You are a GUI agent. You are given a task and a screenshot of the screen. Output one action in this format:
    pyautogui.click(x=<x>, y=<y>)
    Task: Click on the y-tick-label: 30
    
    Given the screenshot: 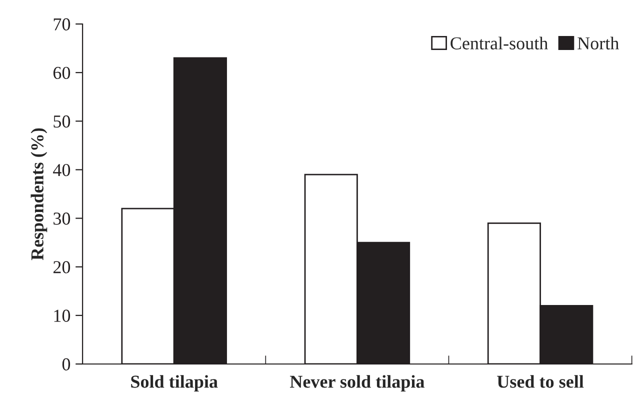 What is the action you would take?
    pyautogui.click(x=62, y=218)
    